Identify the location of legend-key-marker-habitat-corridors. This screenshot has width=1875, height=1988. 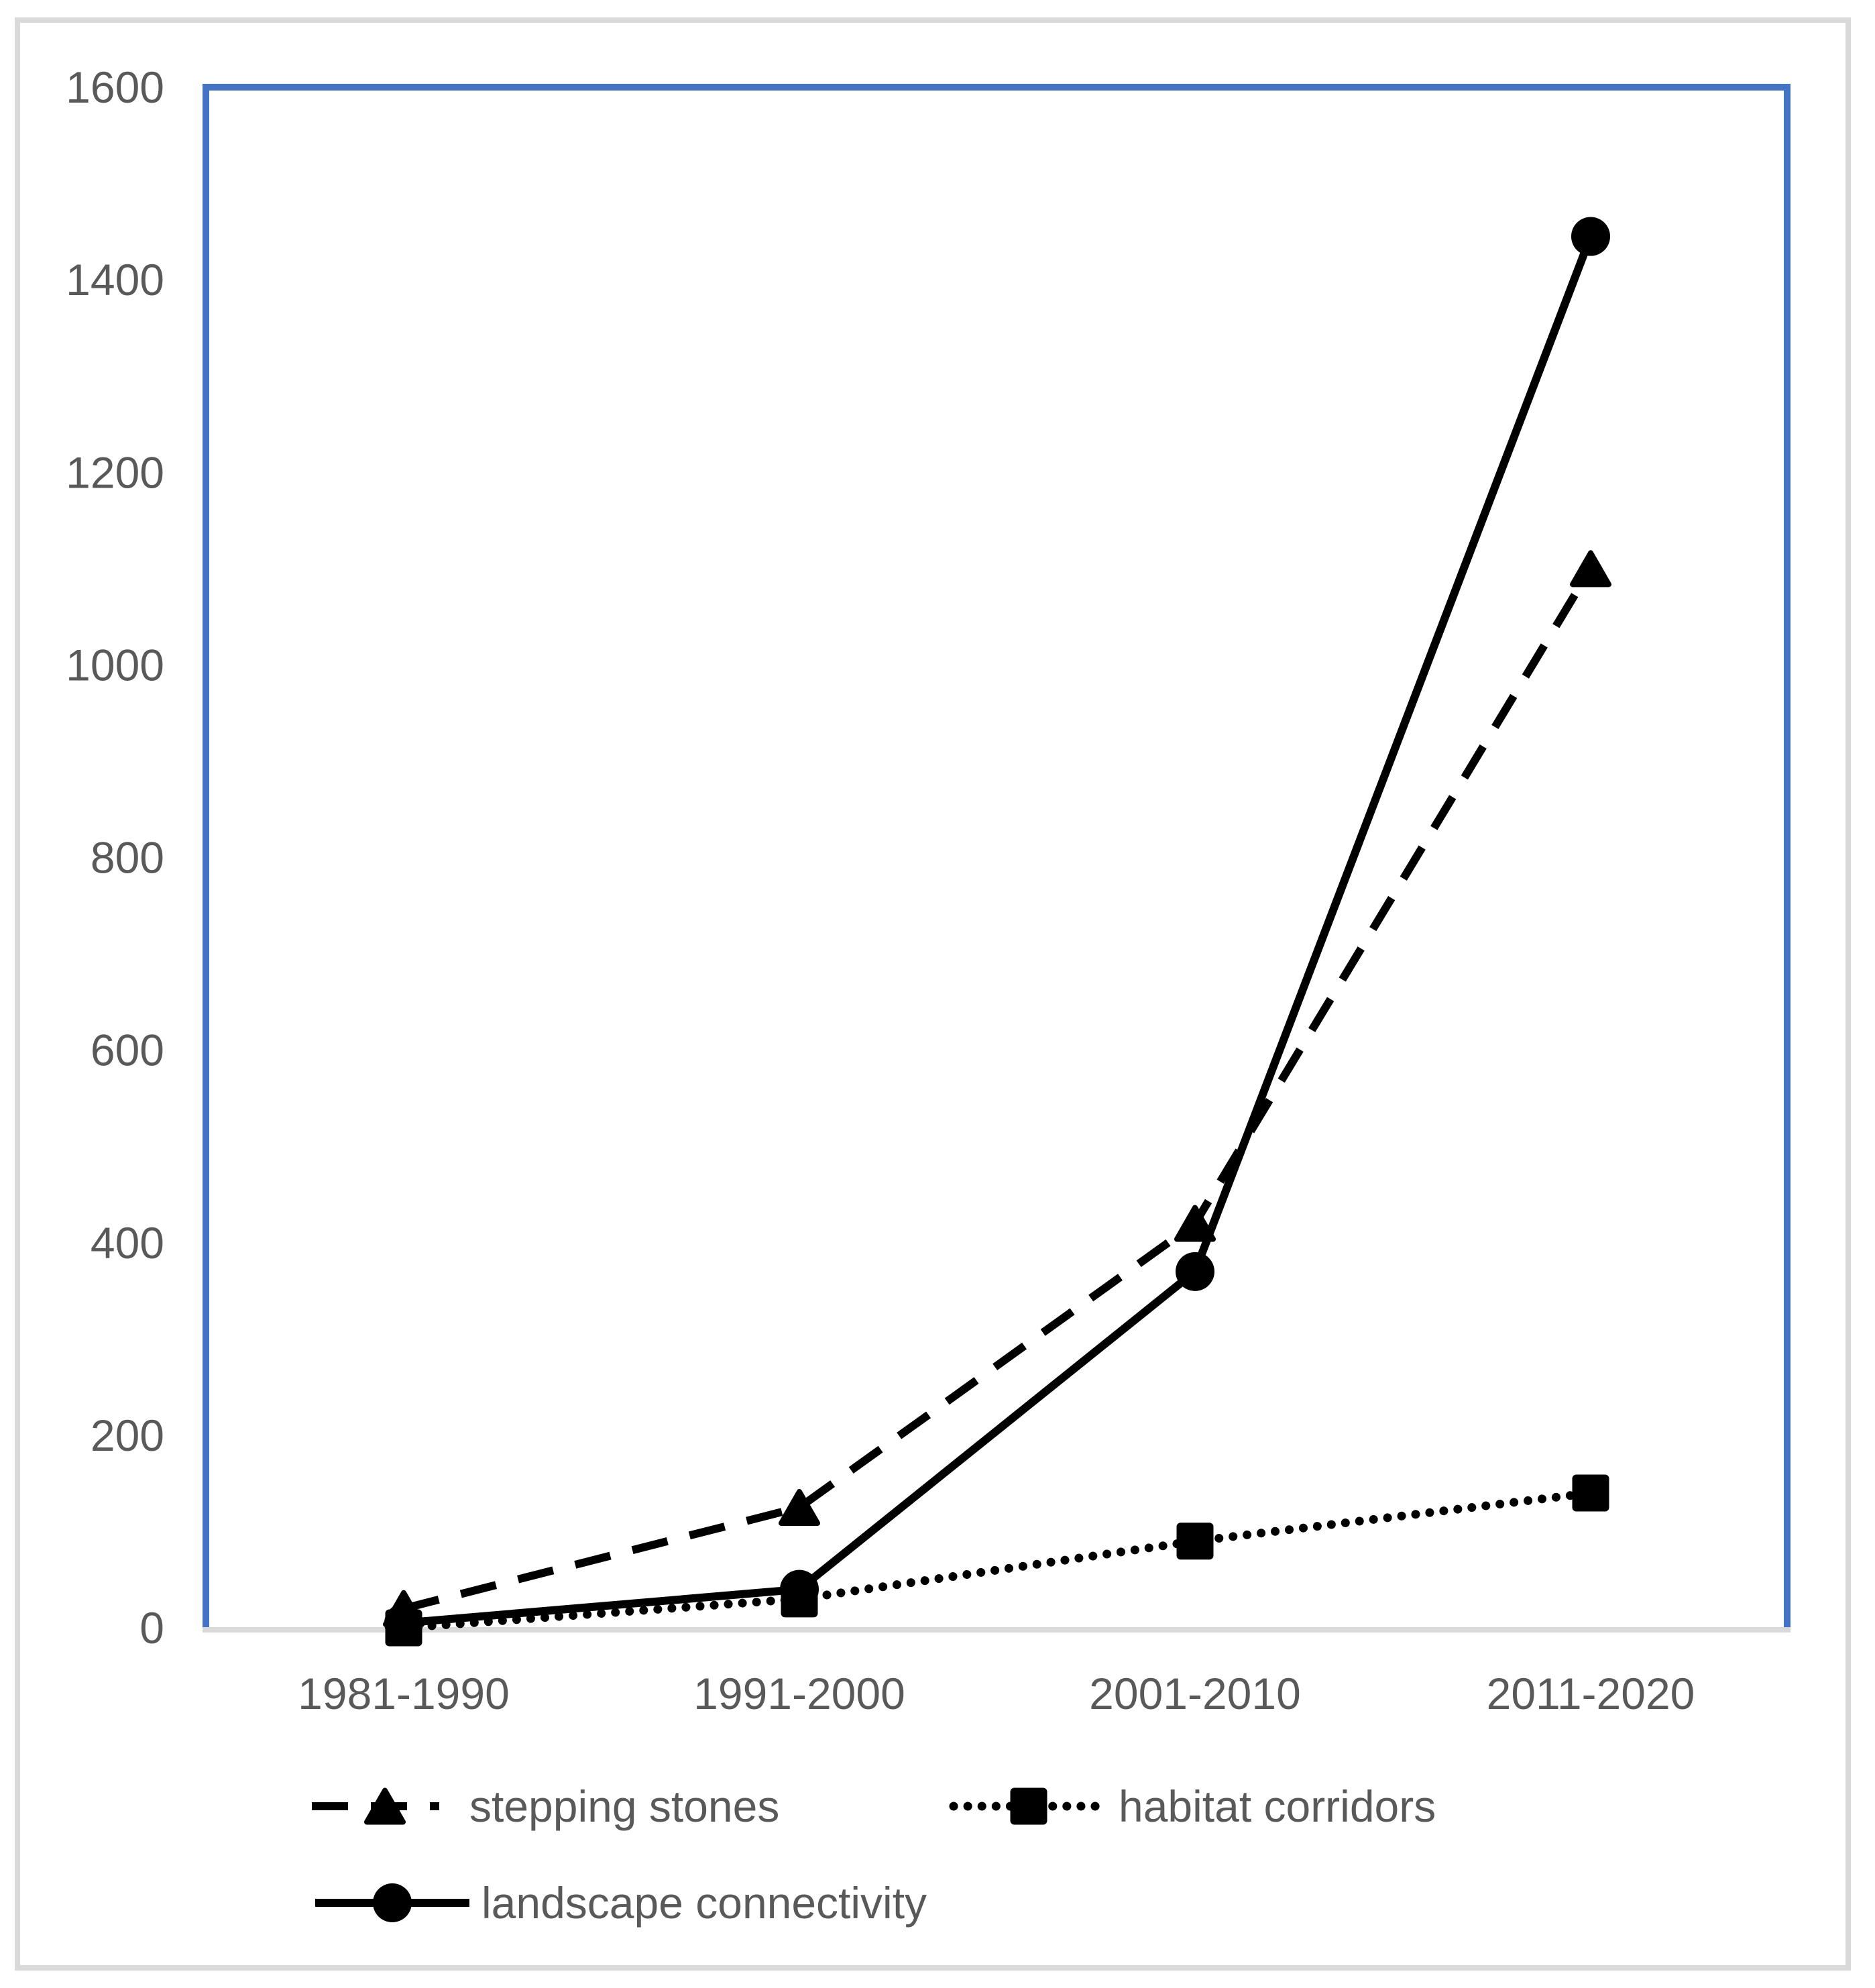
(1028, 1806).